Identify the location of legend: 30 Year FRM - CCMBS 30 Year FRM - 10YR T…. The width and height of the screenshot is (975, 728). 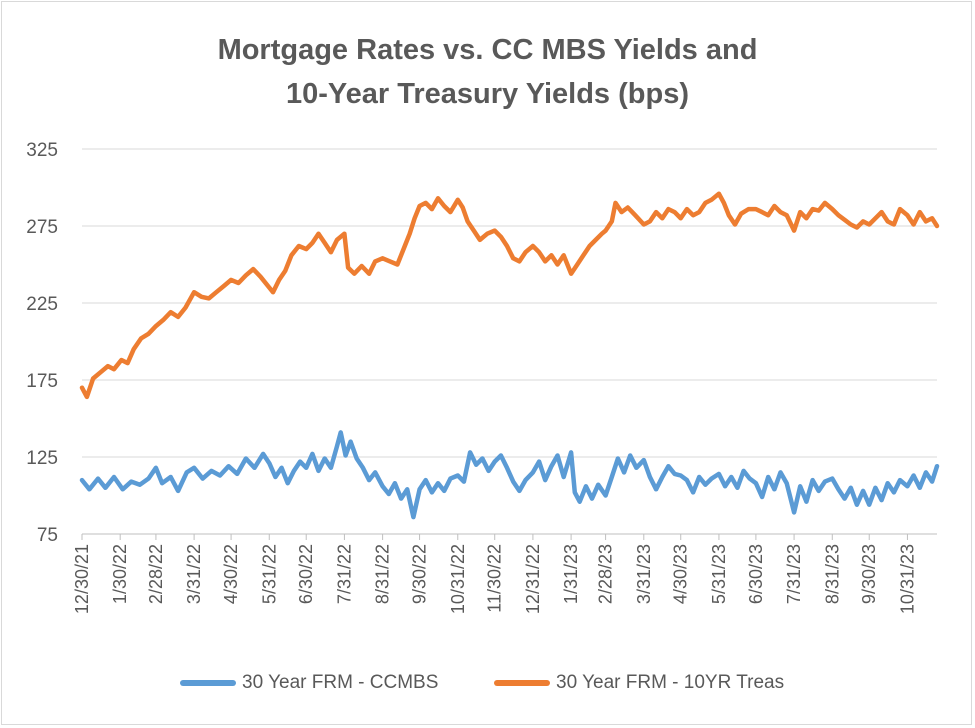
(487, 683).